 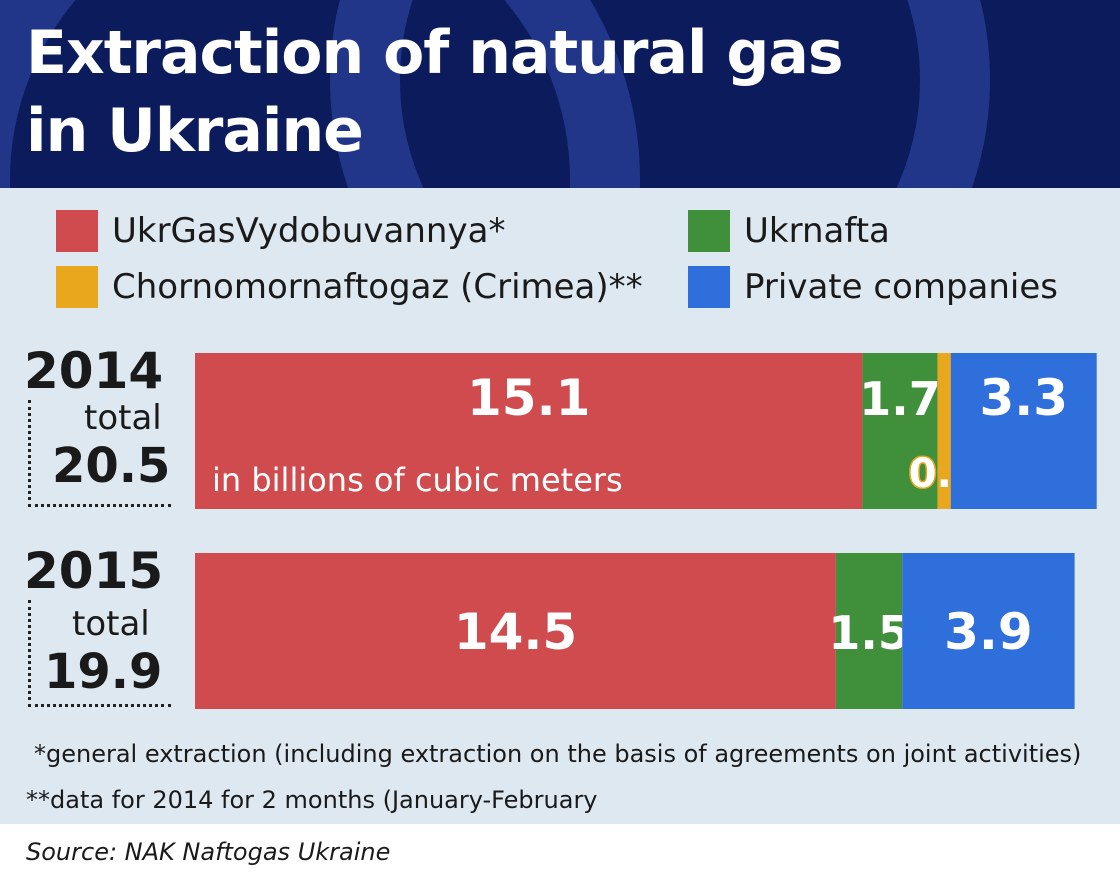 I want to click on legend-swatch-blue, so click(x=709, y=287).